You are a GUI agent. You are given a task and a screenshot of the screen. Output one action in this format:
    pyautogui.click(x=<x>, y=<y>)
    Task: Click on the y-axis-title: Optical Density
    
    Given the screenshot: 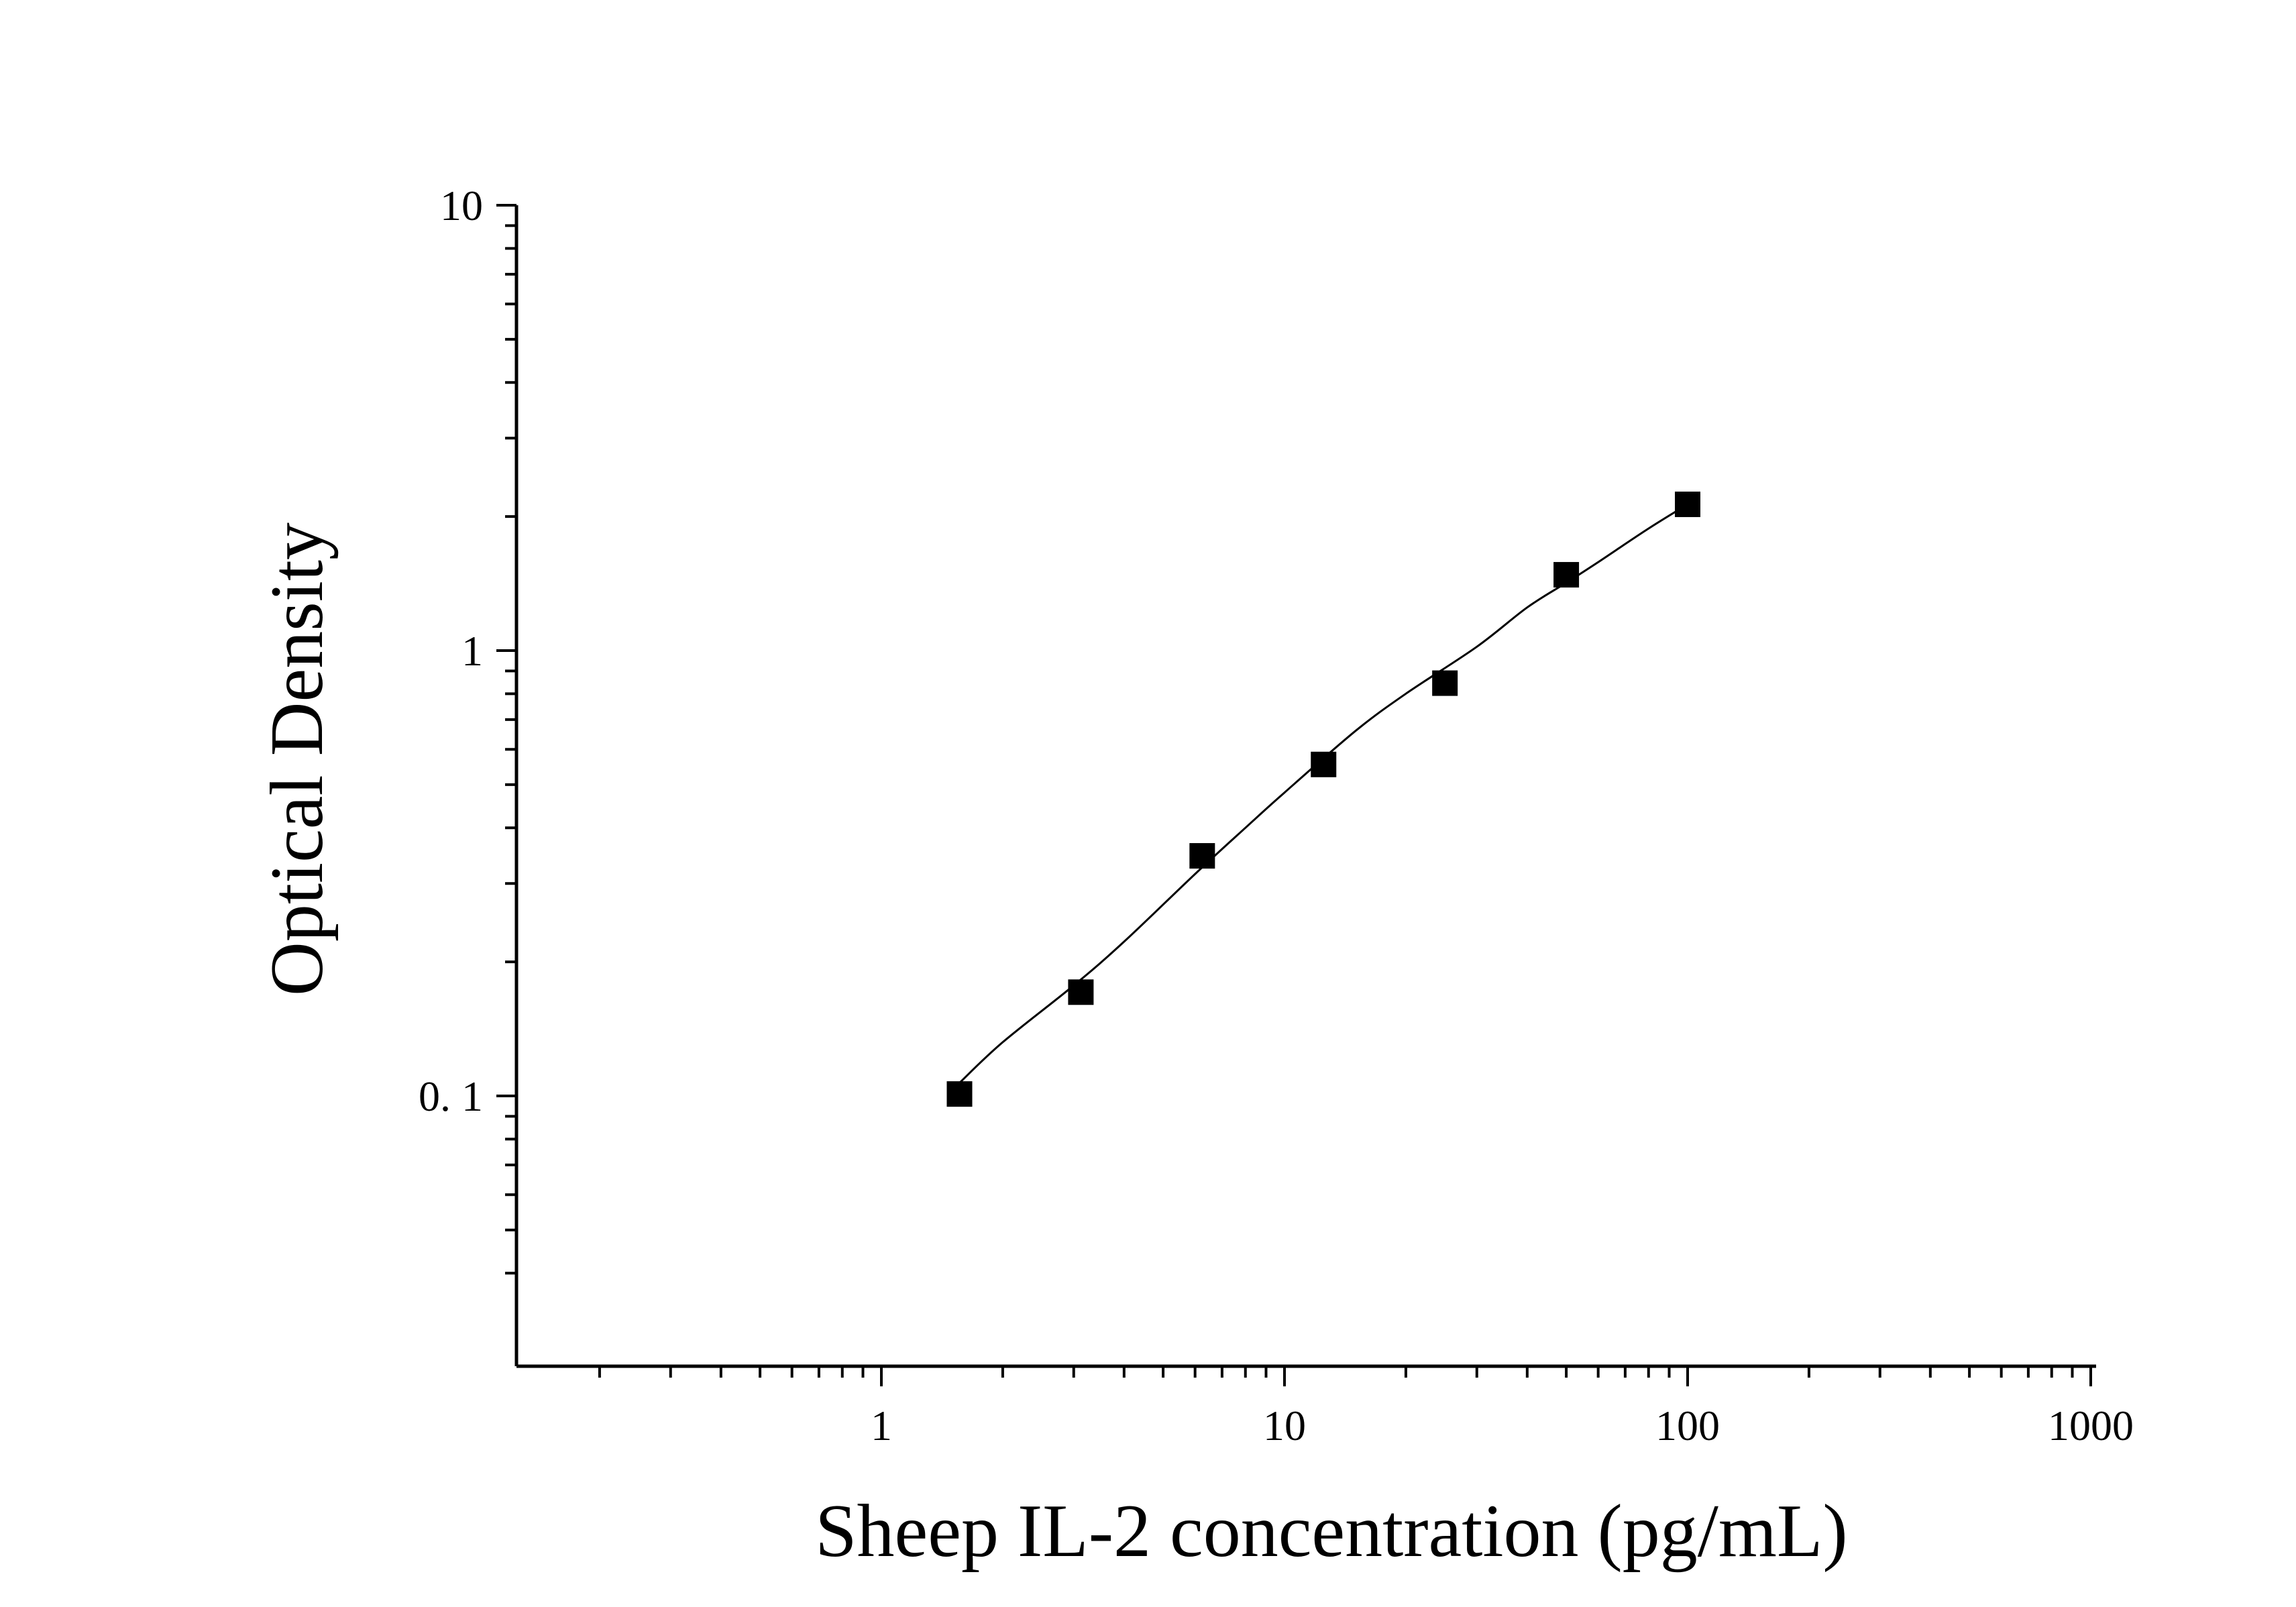 What is the action you would take?
    pyautogui.click(x=297, y=759)
    